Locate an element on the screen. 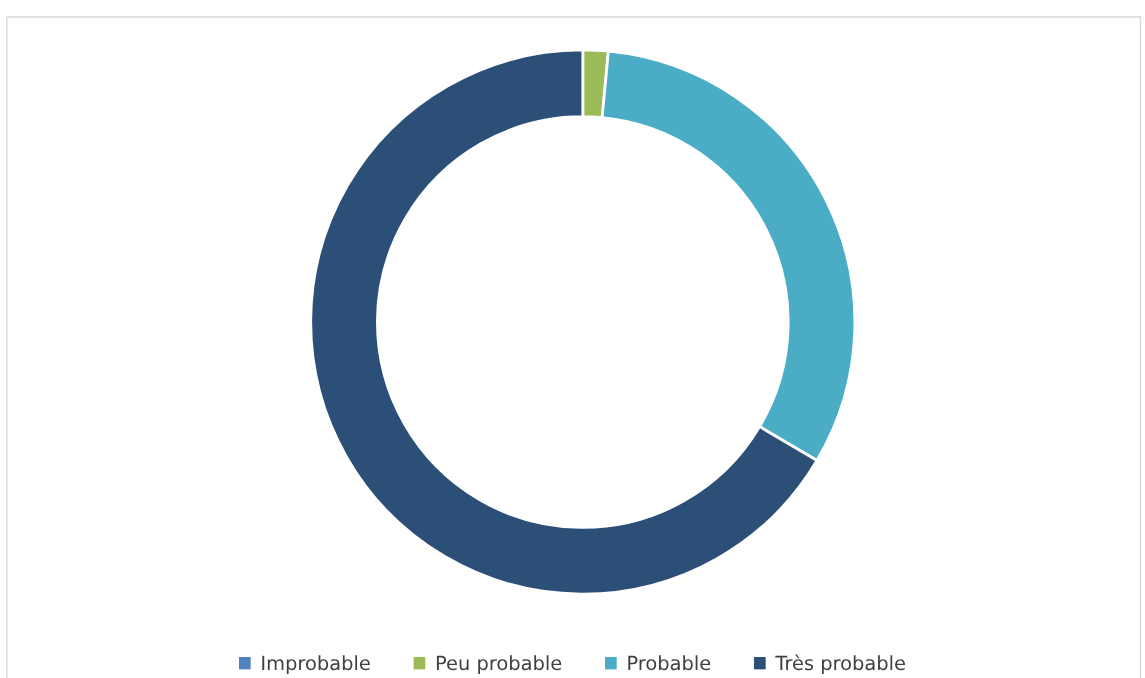 Image resolution: width=1145 pixels, height=678 pixels. legend-label: Très probable is located at coordinates (840, 664).